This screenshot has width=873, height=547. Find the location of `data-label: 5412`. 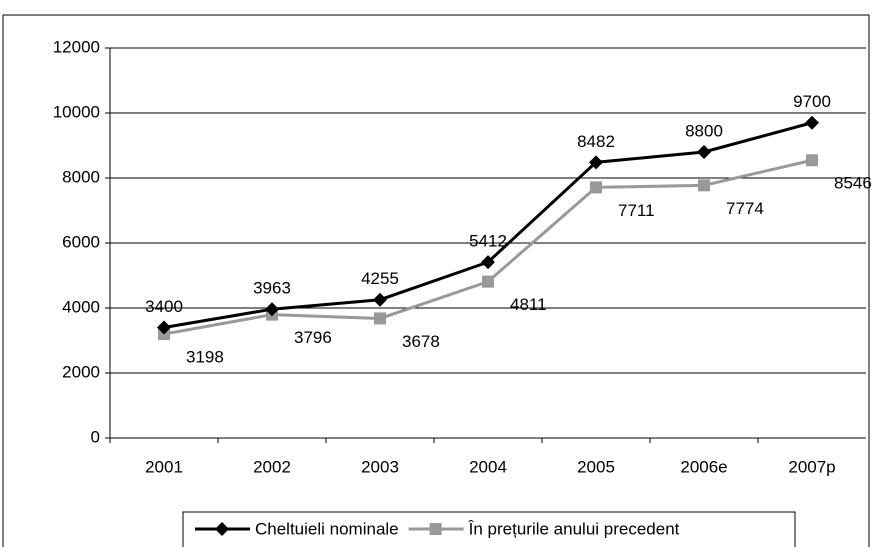

data-label: 5412 is located at coordinates (488, 241).